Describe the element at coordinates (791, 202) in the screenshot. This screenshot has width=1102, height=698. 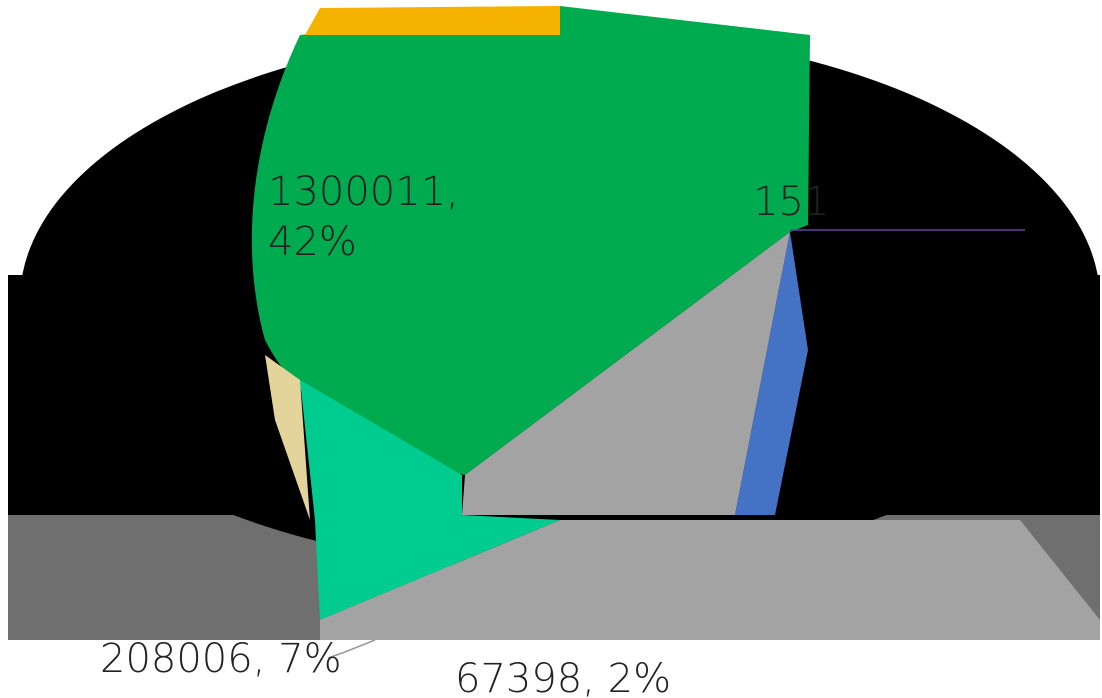
I see `slice-label-151: 151` at that location.